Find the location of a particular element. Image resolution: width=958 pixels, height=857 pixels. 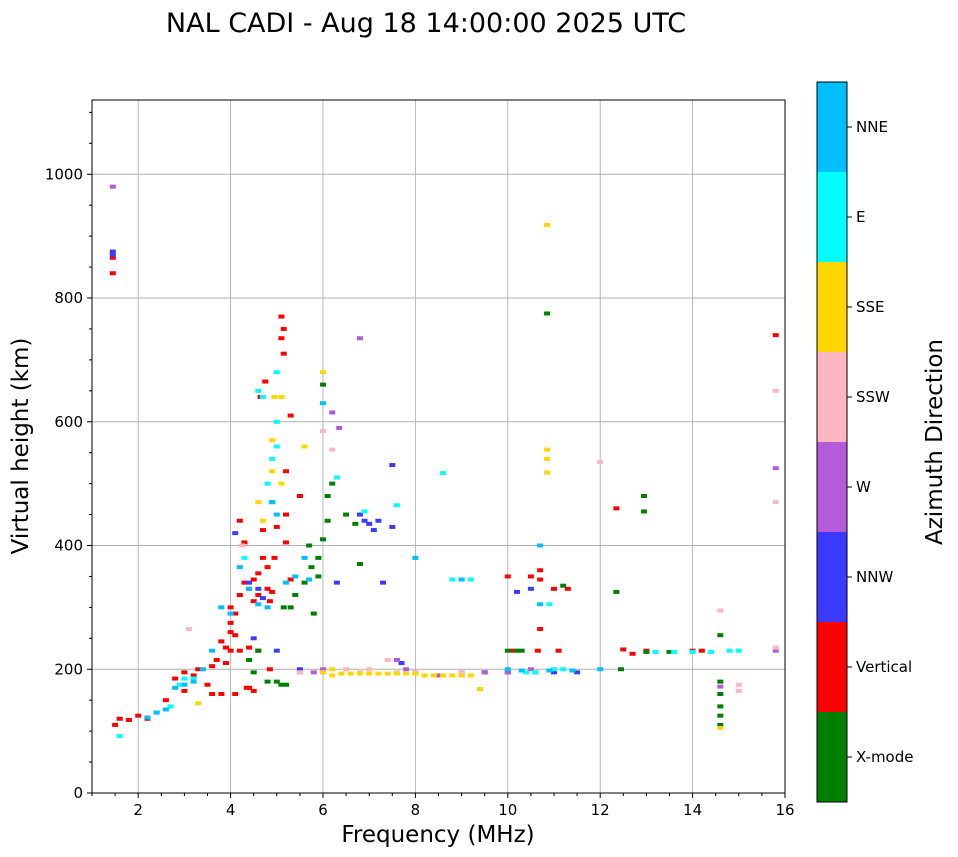

colorbar-label-nne: NNE is located at coordinates (872, 127).